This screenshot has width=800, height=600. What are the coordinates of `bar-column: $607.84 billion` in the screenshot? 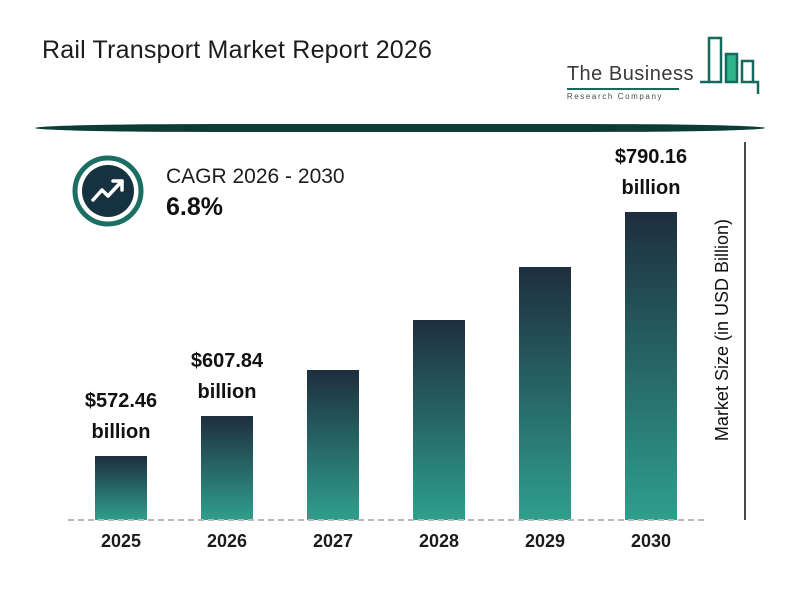 It's located at (227, 433).